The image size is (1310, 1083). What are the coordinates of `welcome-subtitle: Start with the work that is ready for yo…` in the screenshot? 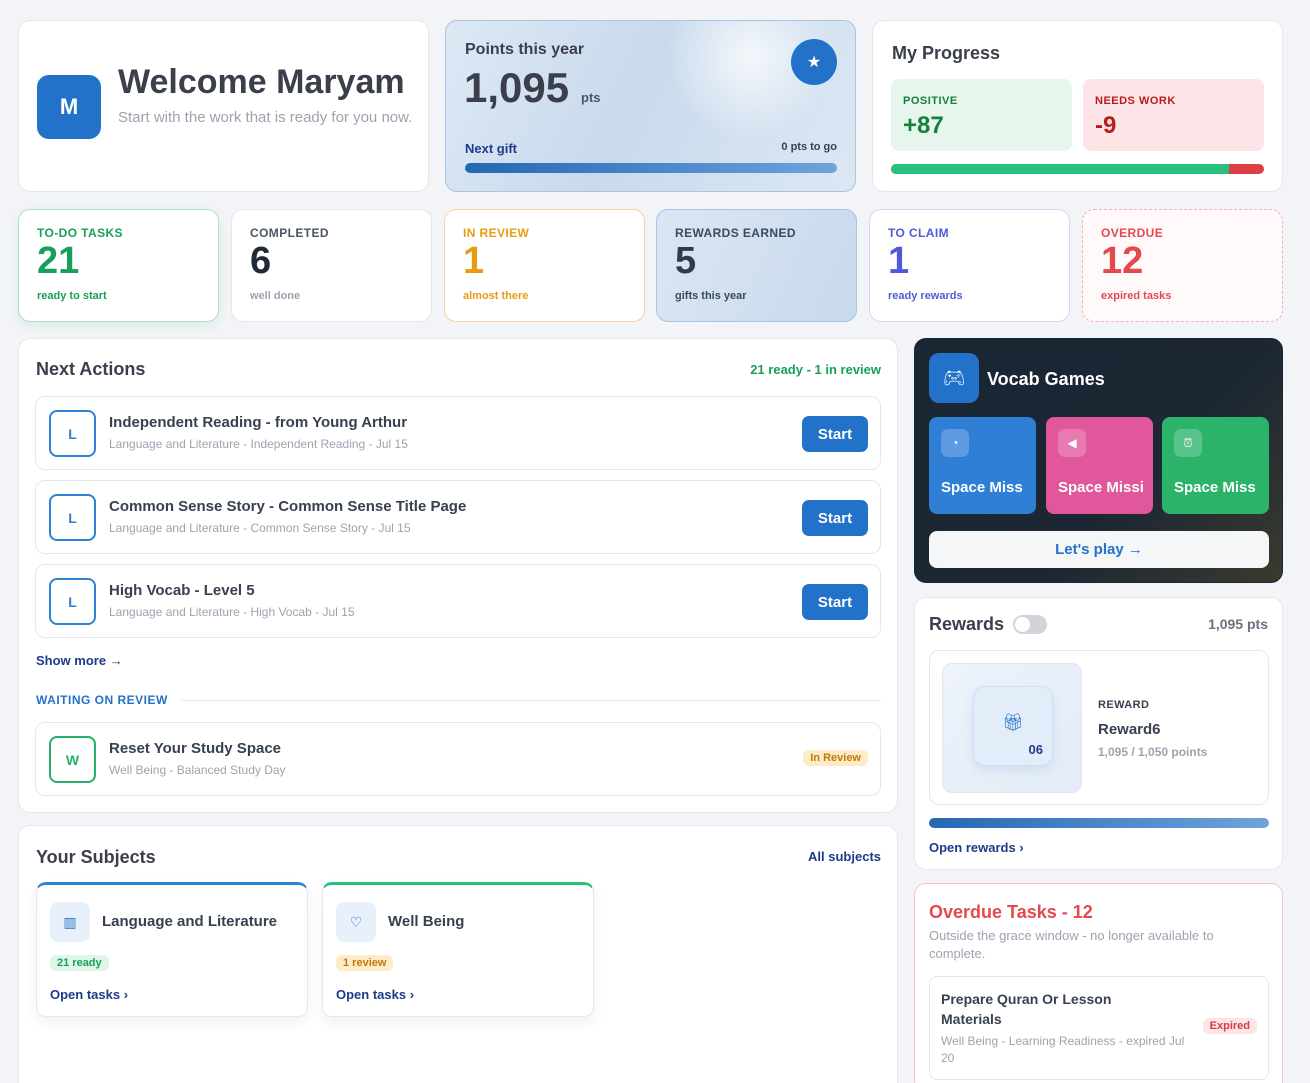 It's located at (265, 117).